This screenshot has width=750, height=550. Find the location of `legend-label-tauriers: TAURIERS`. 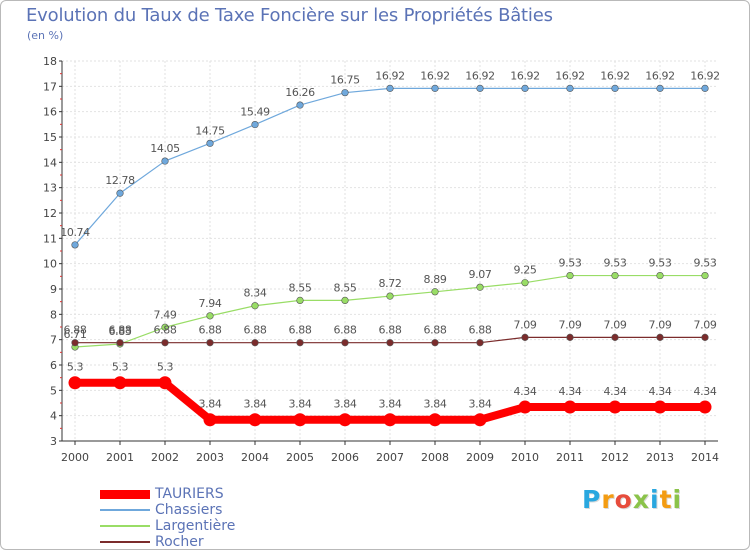

legend-label-tauriers: TAURIERS is located at coordinates (189, 494).